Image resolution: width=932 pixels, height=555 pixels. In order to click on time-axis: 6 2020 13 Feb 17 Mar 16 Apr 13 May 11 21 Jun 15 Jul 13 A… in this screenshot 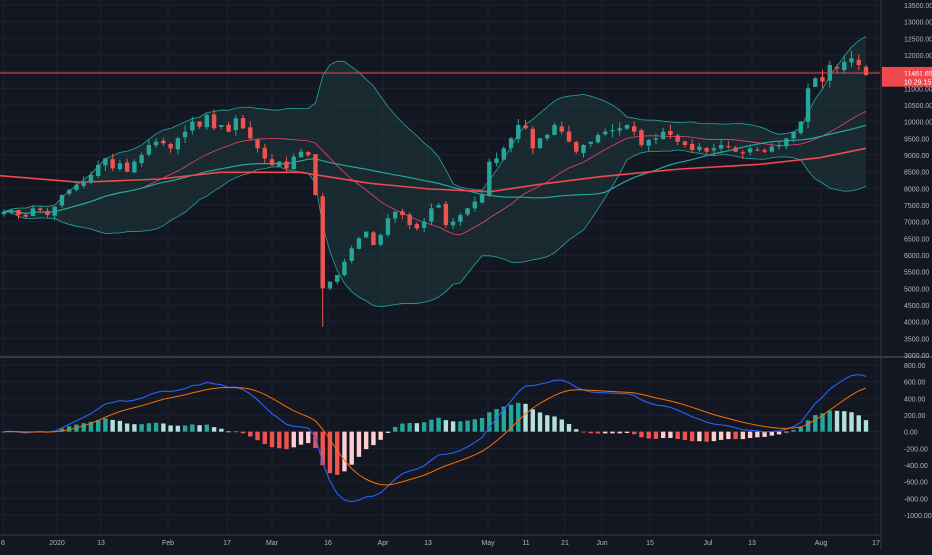, I will do `click(440, 543)`.